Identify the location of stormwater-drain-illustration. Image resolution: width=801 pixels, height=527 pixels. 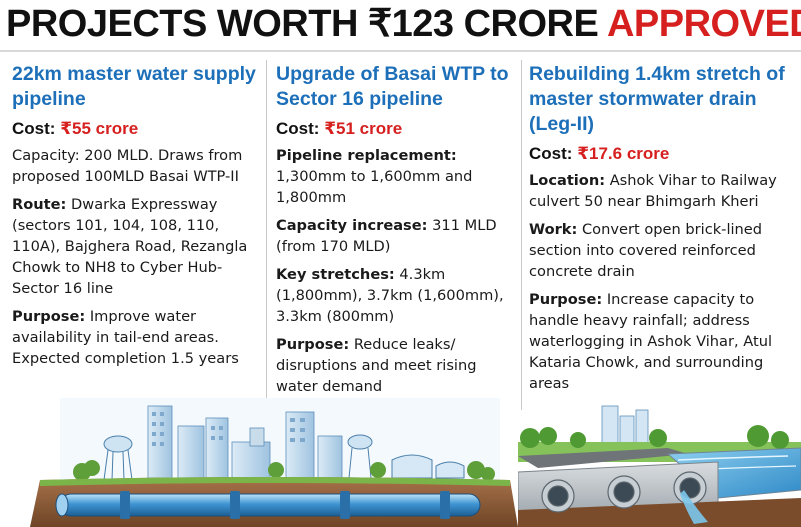
(659, 466).